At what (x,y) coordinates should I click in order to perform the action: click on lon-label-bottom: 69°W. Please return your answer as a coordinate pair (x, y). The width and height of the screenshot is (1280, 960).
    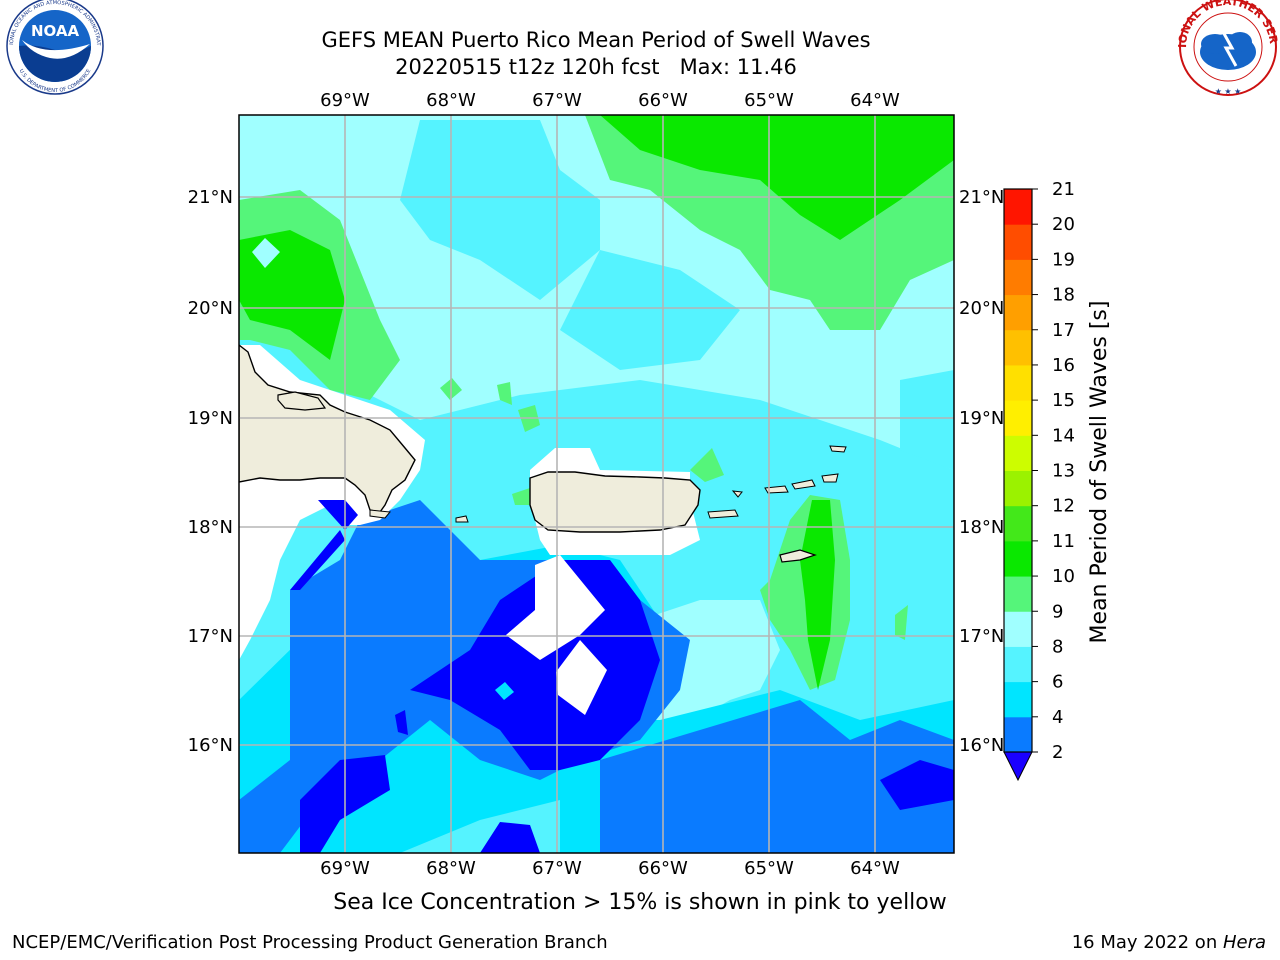
    Looking at the image, I should click on (345, 868).